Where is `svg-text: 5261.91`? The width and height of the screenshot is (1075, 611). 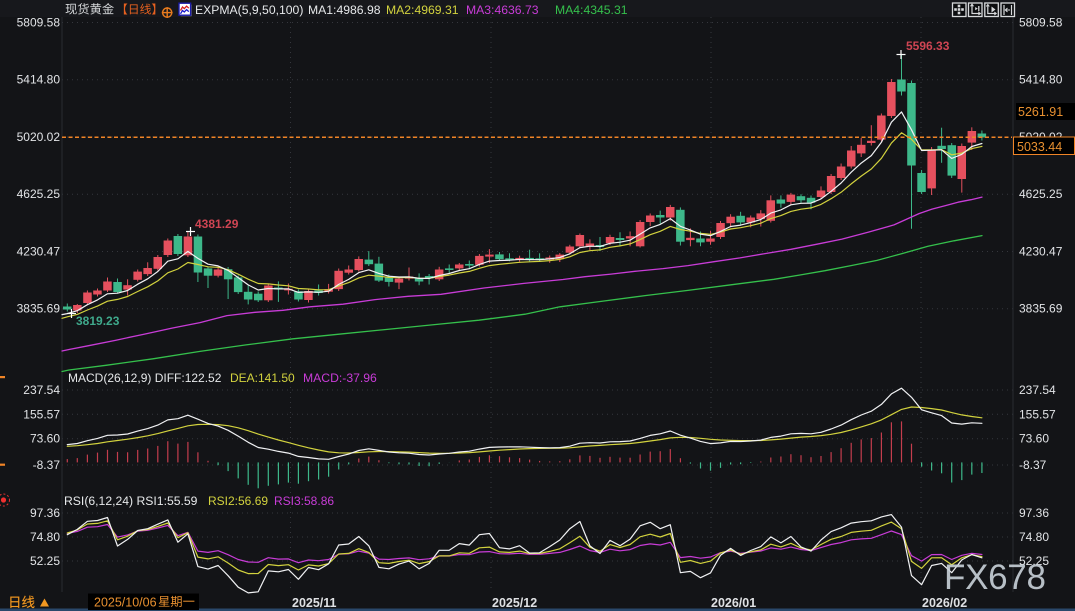
svg-text: 5261.91 is located at coordinates (1040, 112).